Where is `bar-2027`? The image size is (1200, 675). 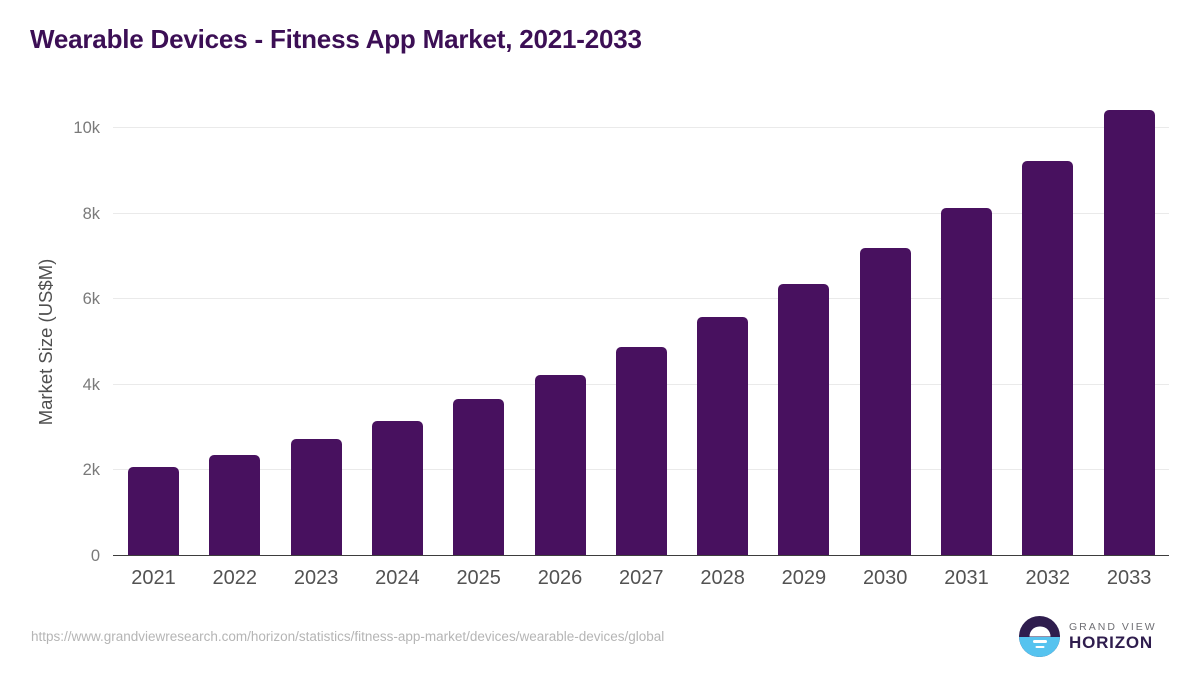 bar-2027 is located at coordinates (641, 451).